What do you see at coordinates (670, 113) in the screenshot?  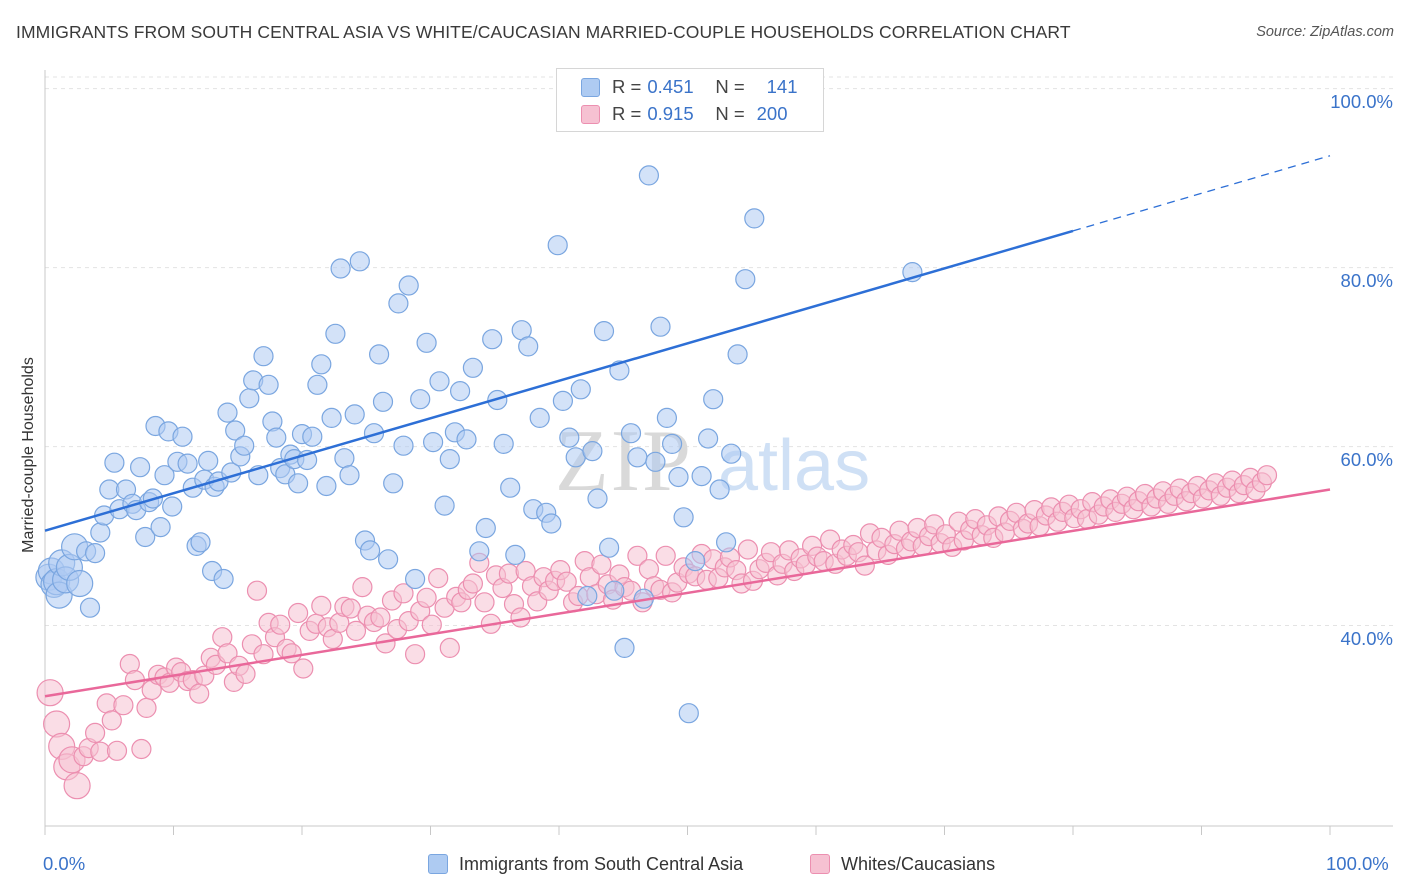 I see `legend-r-value-pink: 0.915` at bounding box center [670, 113].